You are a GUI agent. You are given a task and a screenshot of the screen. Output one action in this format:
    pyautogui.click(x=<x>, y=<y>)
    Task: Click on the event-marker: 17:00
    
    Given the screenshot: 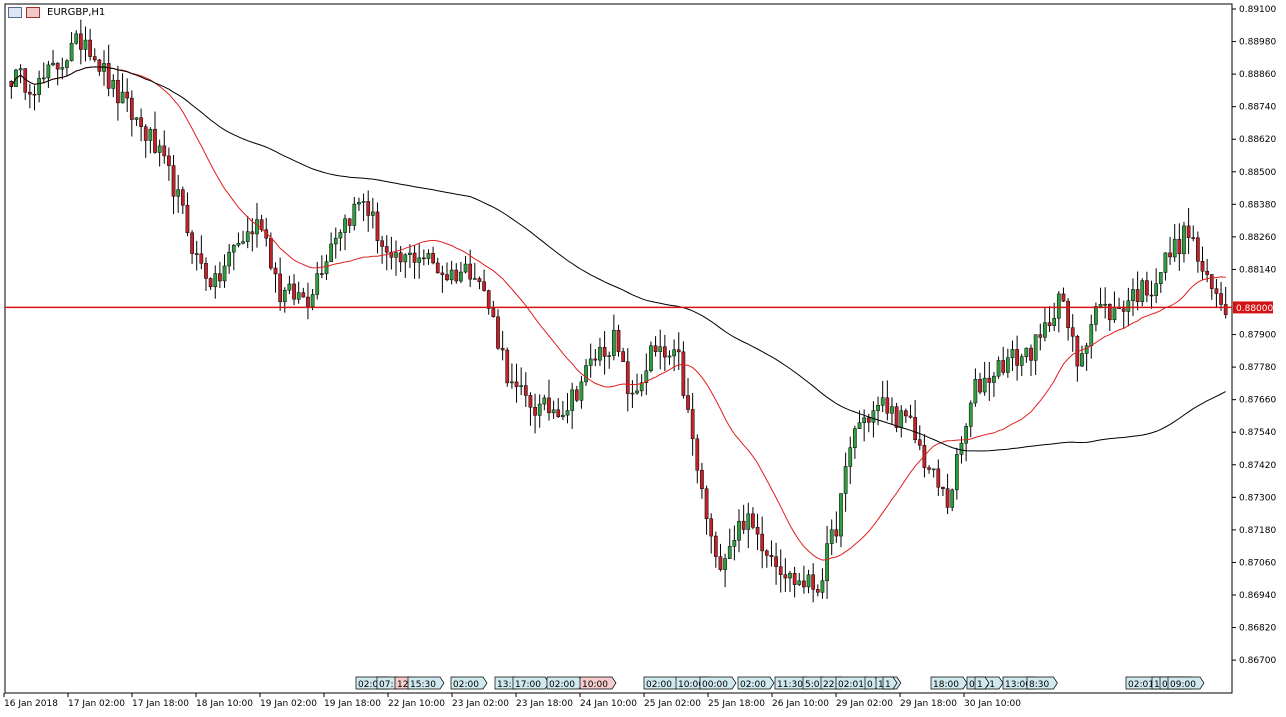 What is the action you would take?
    pyautogui.click(x=531, y=683)
    